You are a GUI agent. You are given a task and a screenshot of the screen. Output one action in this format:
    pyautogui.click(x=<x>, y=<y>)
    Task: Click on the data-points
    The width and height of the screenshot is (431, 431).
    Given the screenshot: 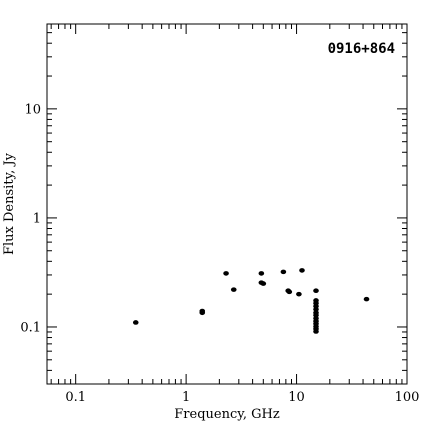 What is the action you would take?
    pyautogui.click(x=251, y=301)
    